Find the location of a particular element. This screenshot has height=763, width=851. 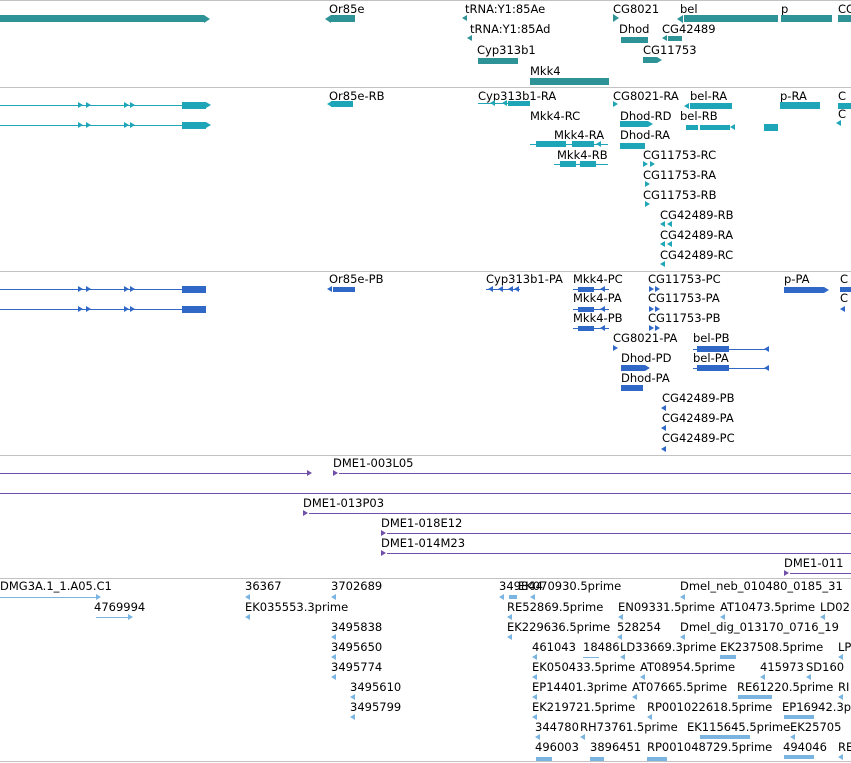

feature-label: 415973 is located at coordinates (782, 667).